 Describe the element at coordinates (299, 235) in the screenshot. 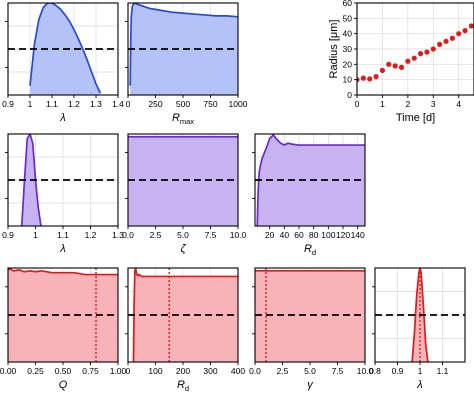

I see `x-tick-label: 60` at that location.